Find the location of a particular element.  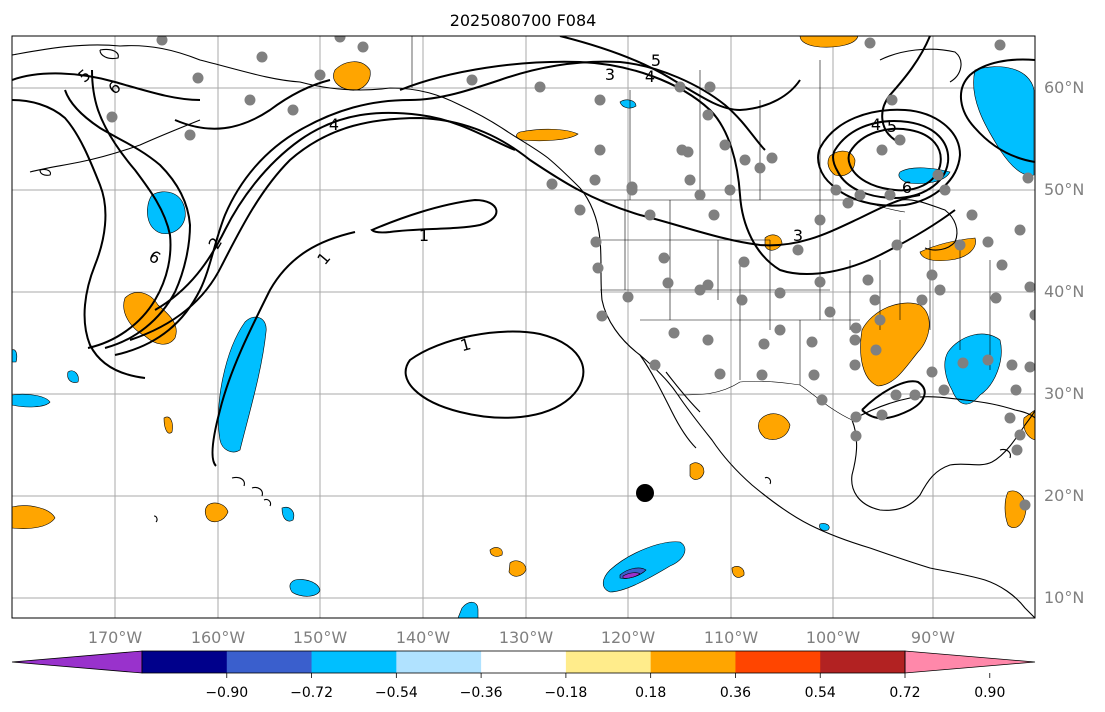

great-lakes is located at coordinates (928, 225).